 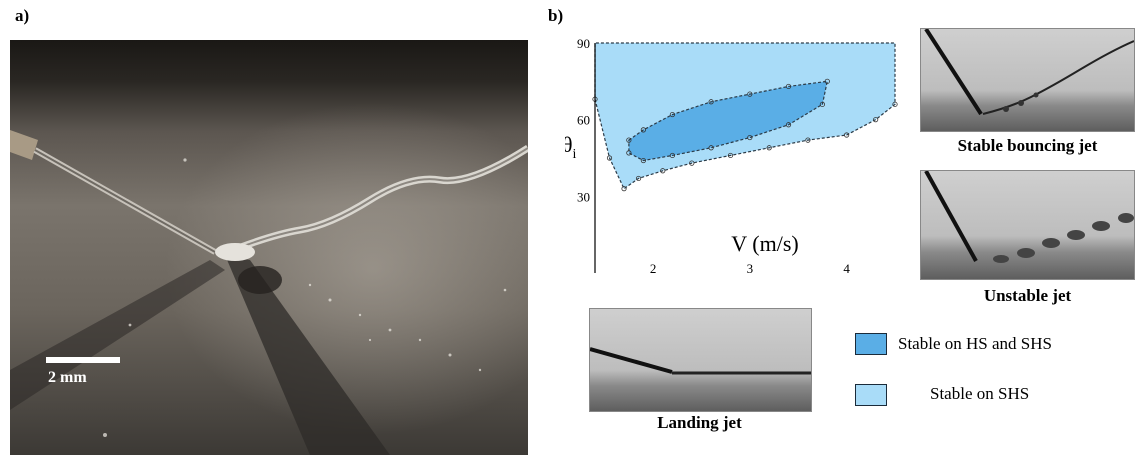 What do you see at coordinates (700, 360) in the screenshot?
I see `landing-jet-image` at bounding box center [700, 360].